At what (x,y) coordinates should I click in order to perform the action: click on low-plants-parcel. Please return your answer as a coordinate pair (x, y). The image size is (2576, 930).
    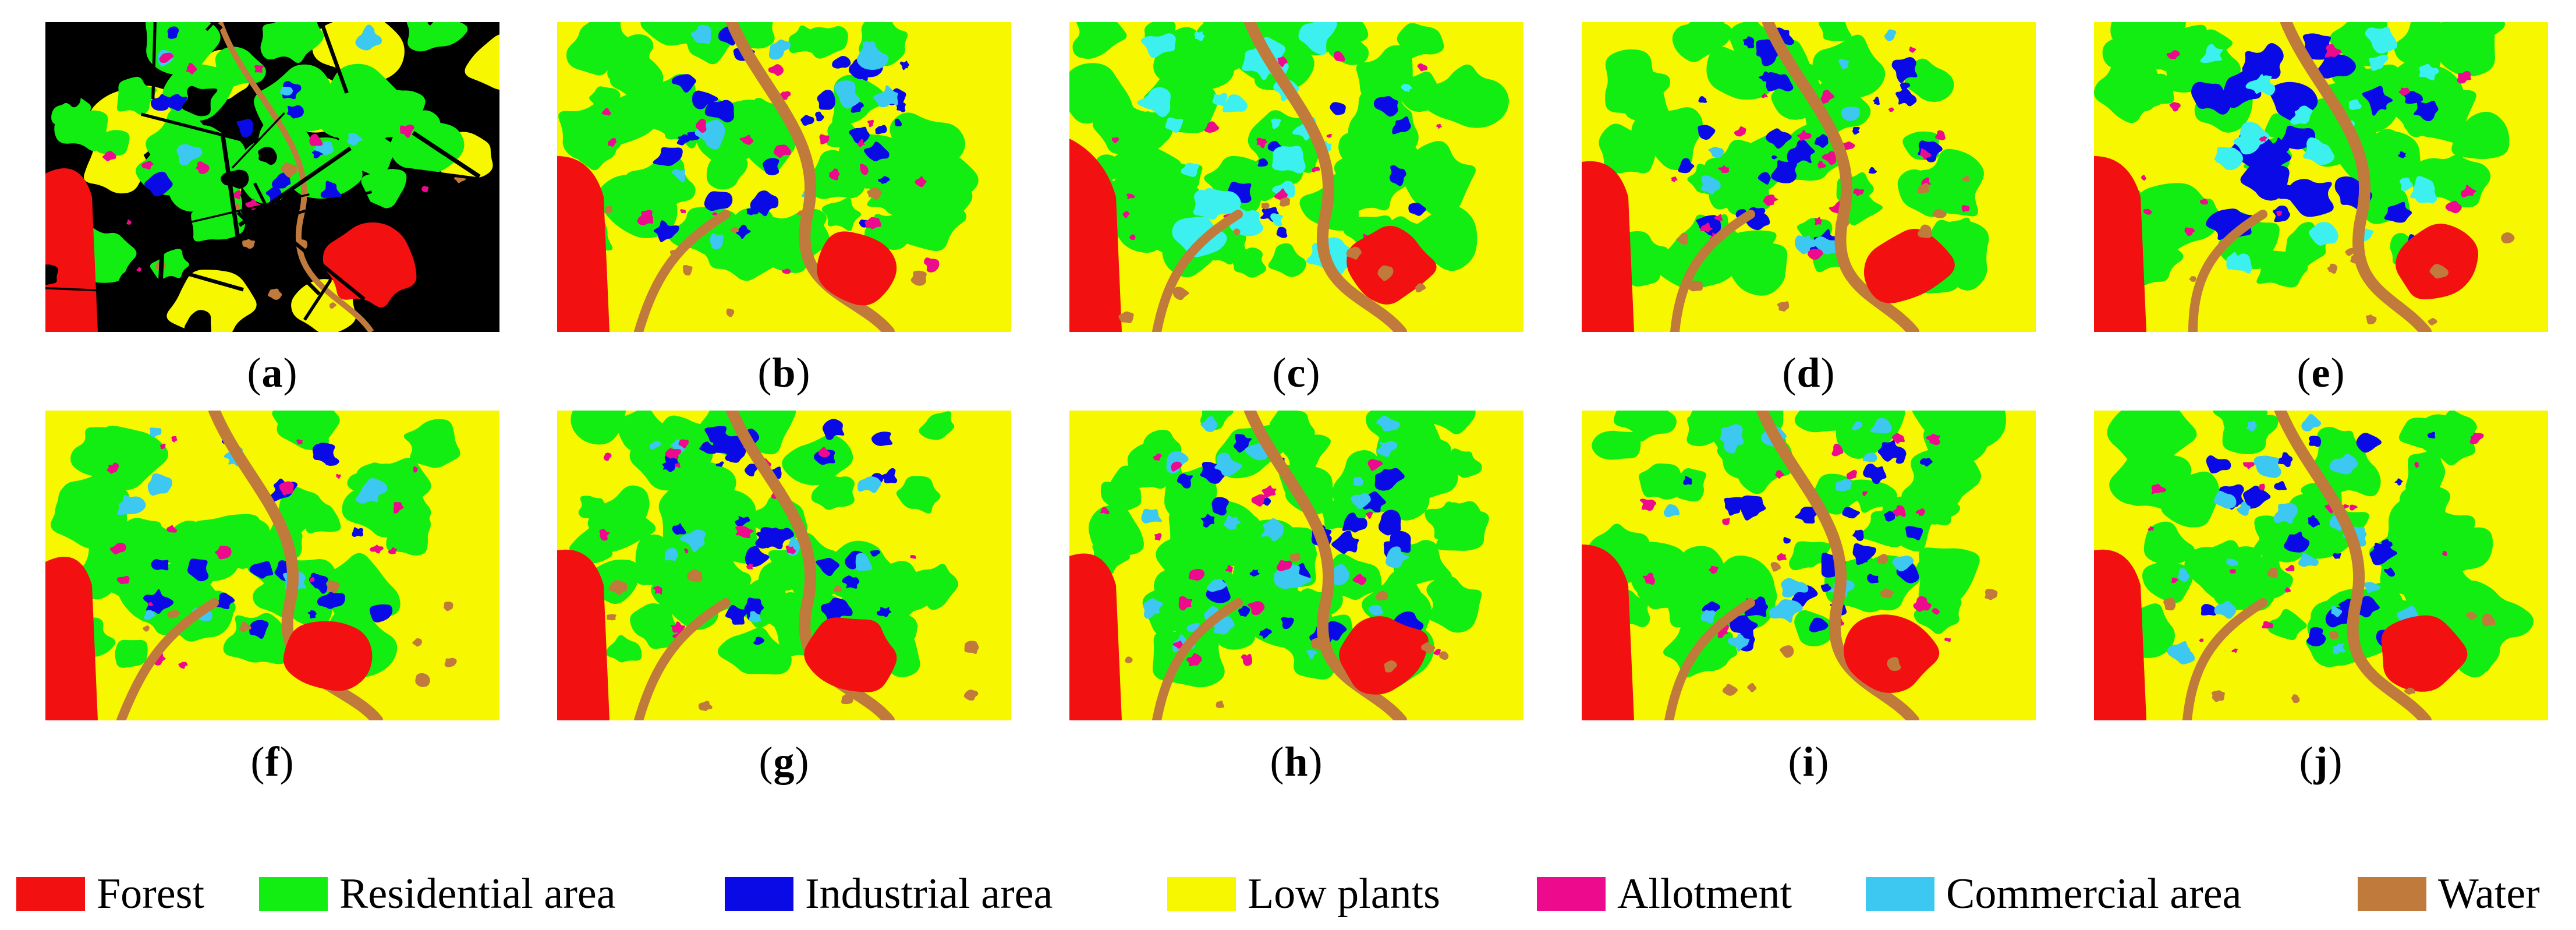
    Looking at the image, I should click on (358, 52).